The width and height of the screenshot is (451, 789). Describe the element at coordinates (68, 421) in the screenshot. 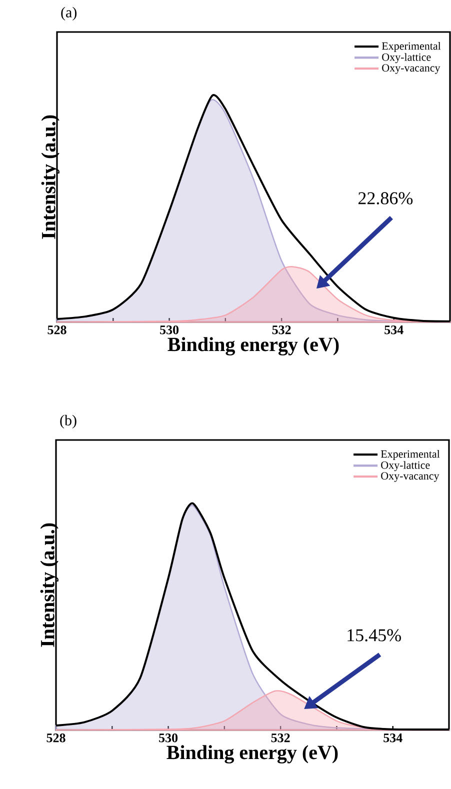

I see `chart-title: (b)` at that location.